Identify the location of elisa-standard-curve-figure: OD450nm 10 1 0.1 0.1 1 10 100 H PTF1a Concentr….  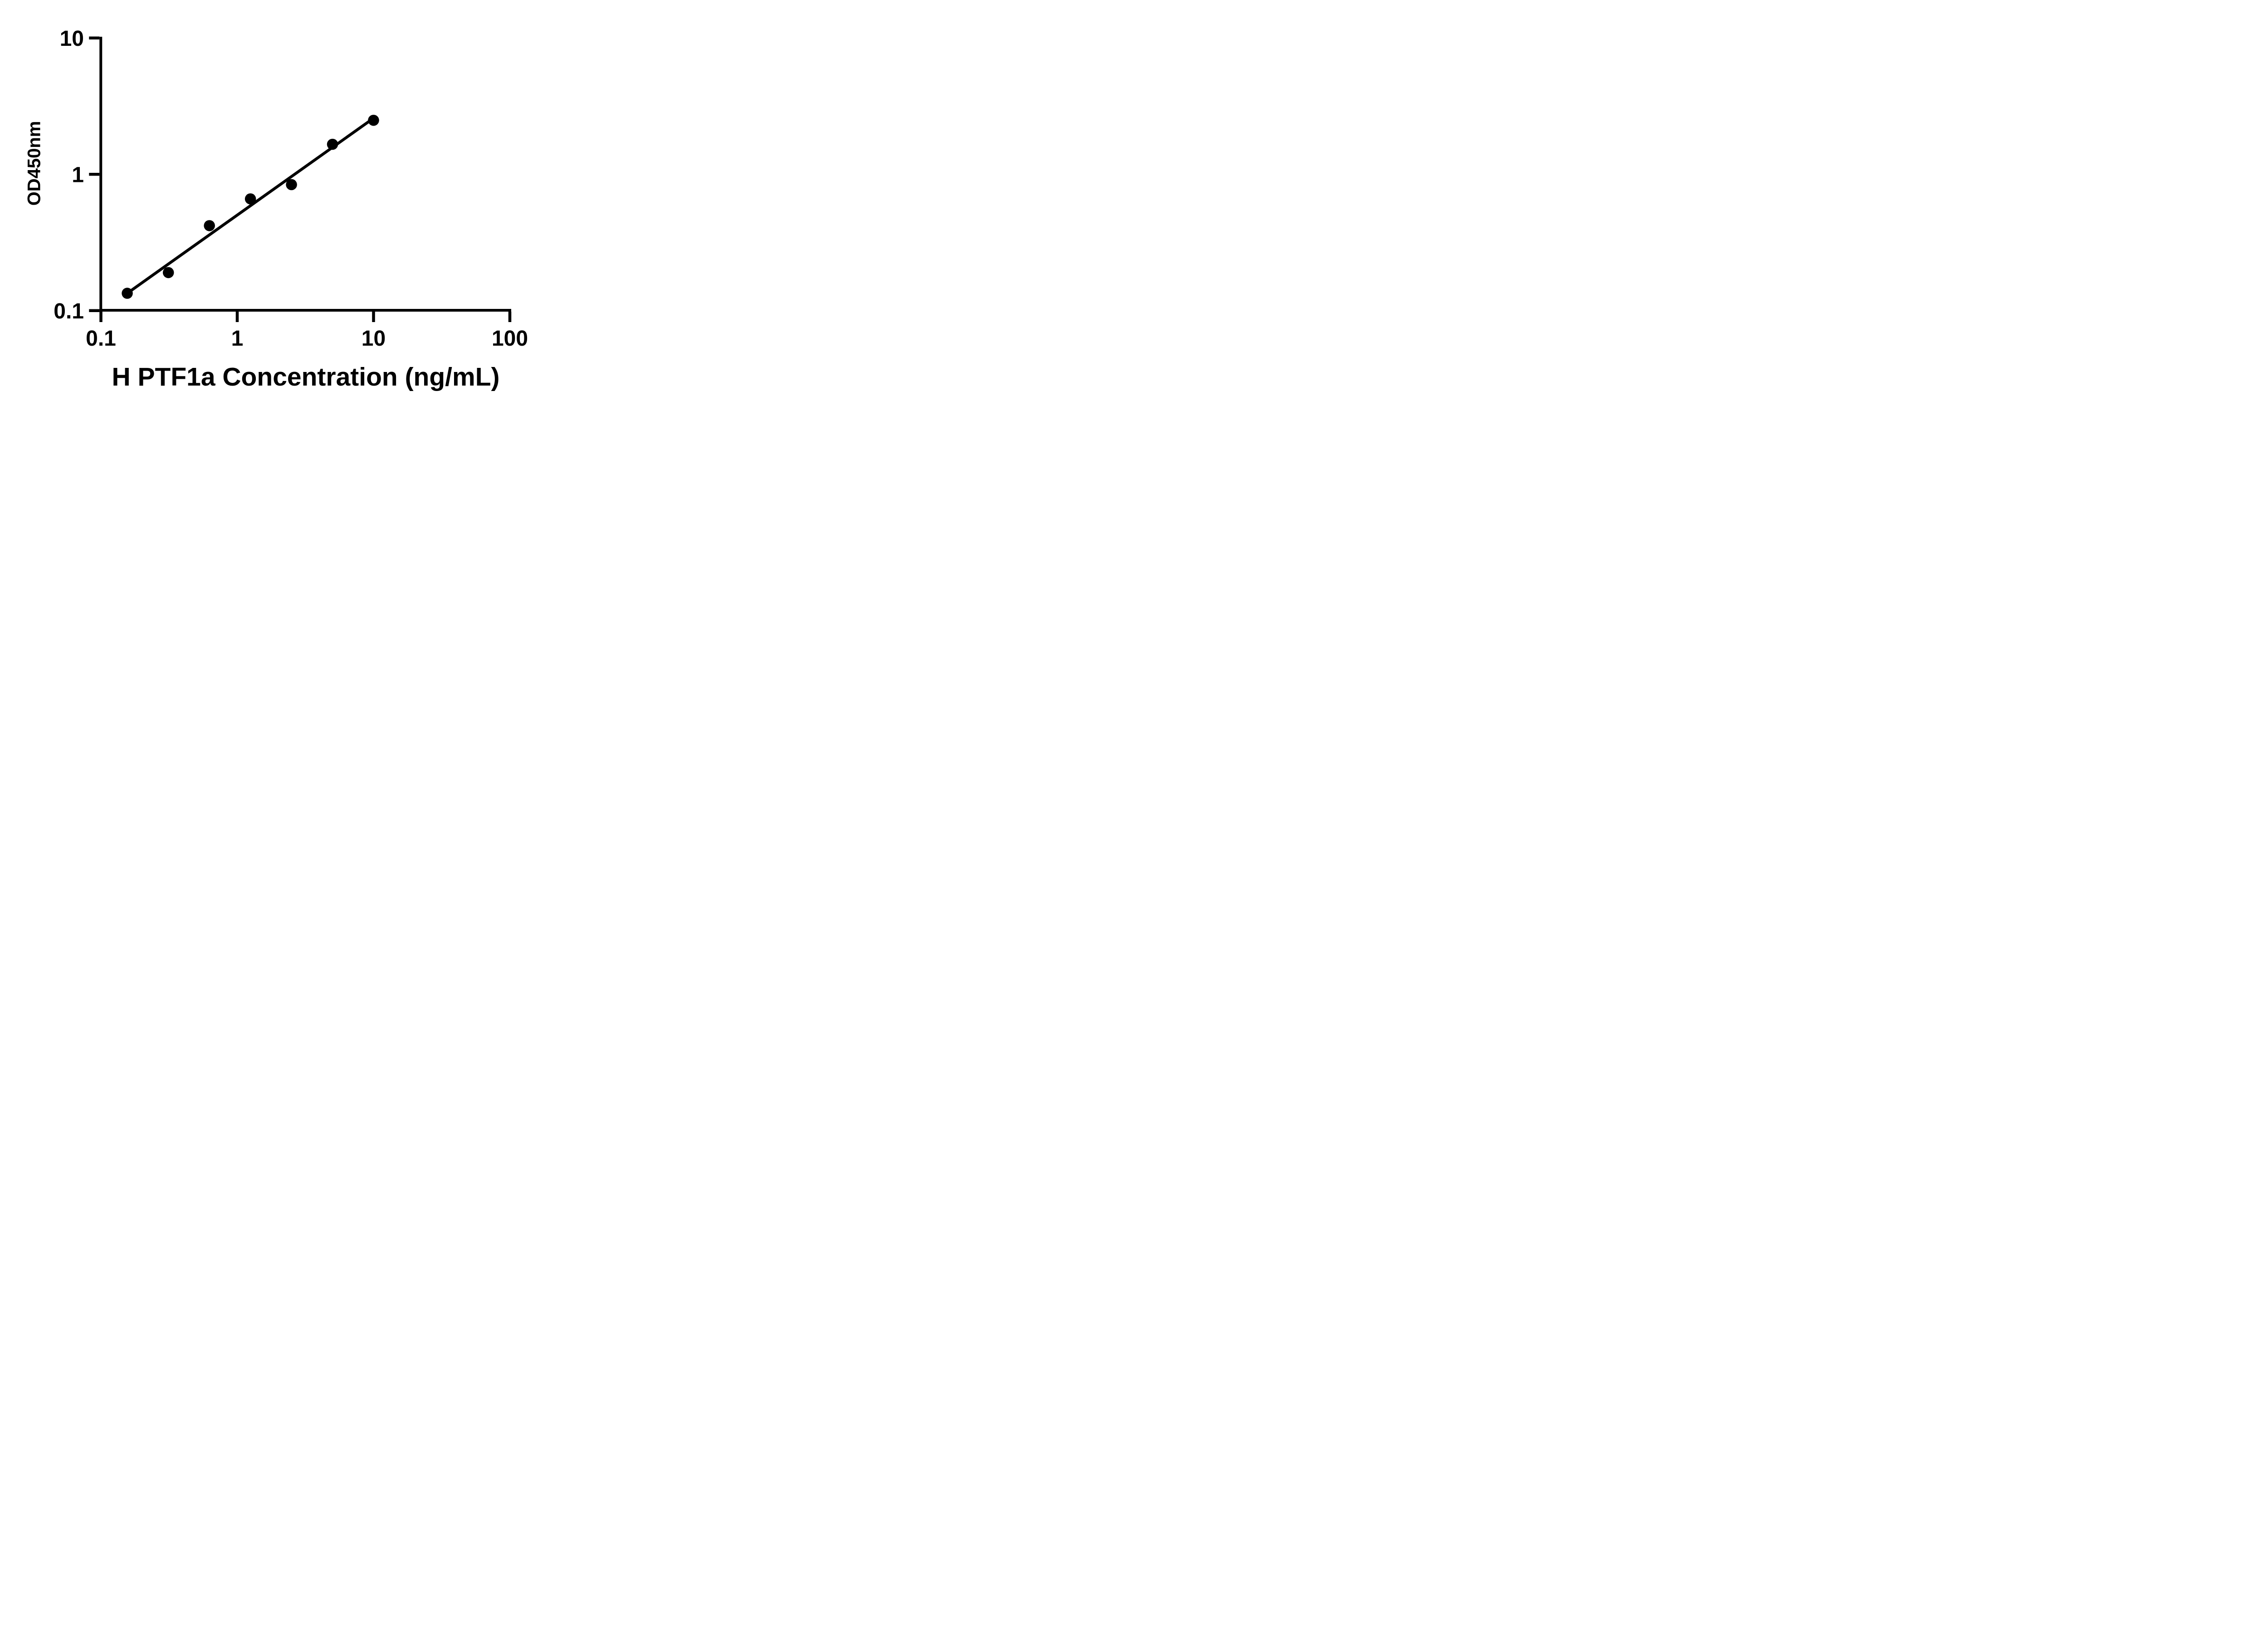
(286, 204).